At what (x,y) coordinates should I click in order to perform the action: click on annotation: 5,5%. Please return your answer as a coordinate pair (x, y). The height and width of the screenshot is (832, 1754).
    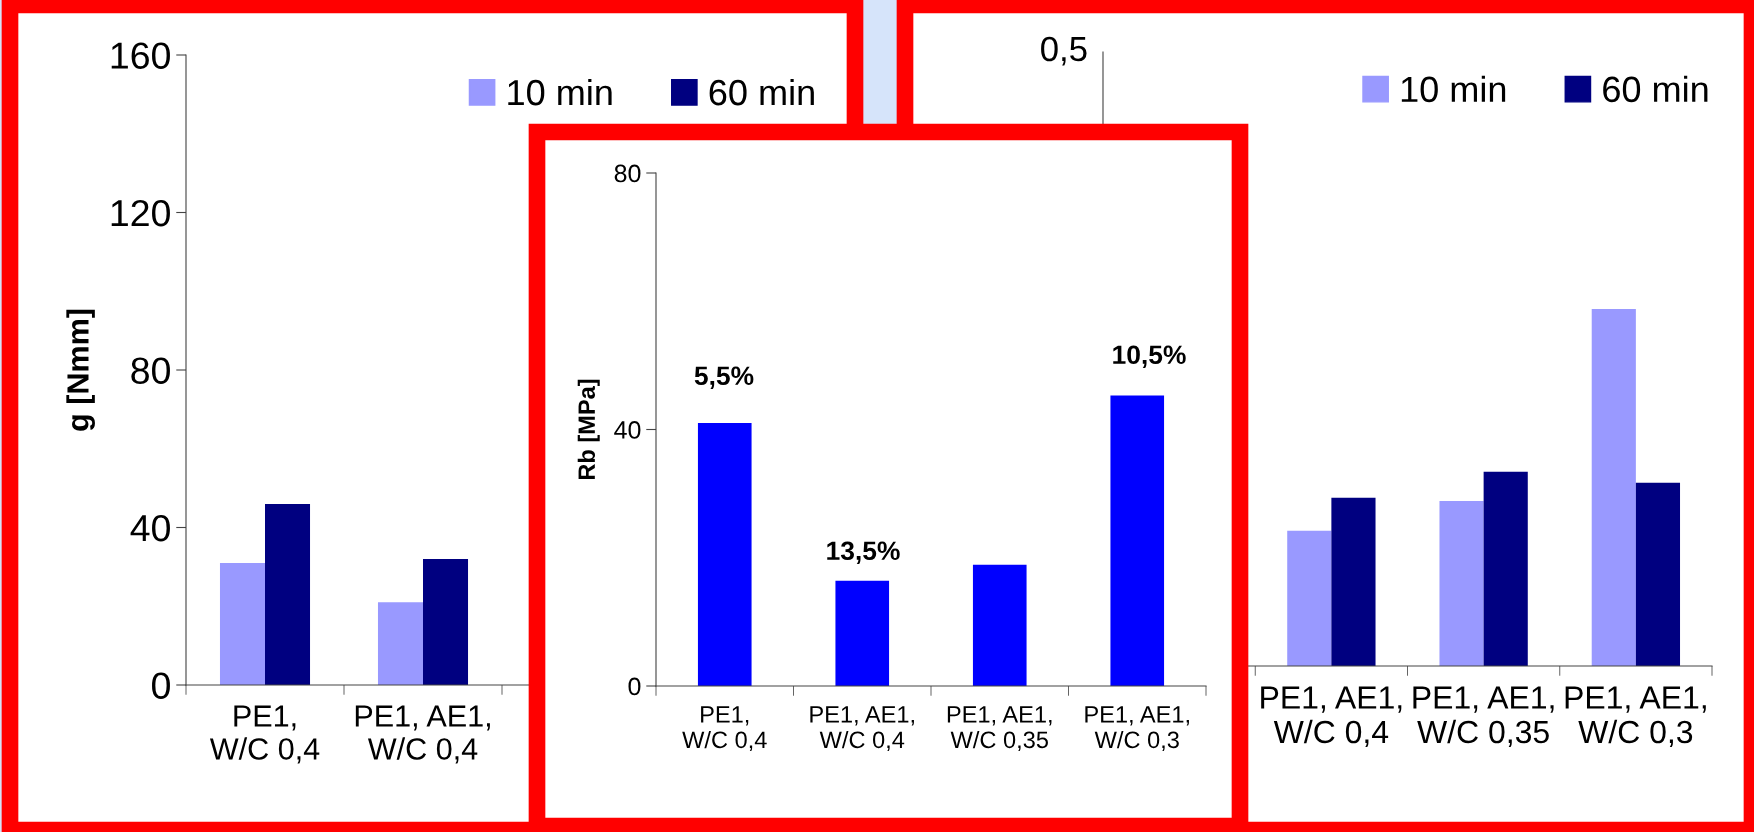
    Looking at the image, I should click on (724, 377).